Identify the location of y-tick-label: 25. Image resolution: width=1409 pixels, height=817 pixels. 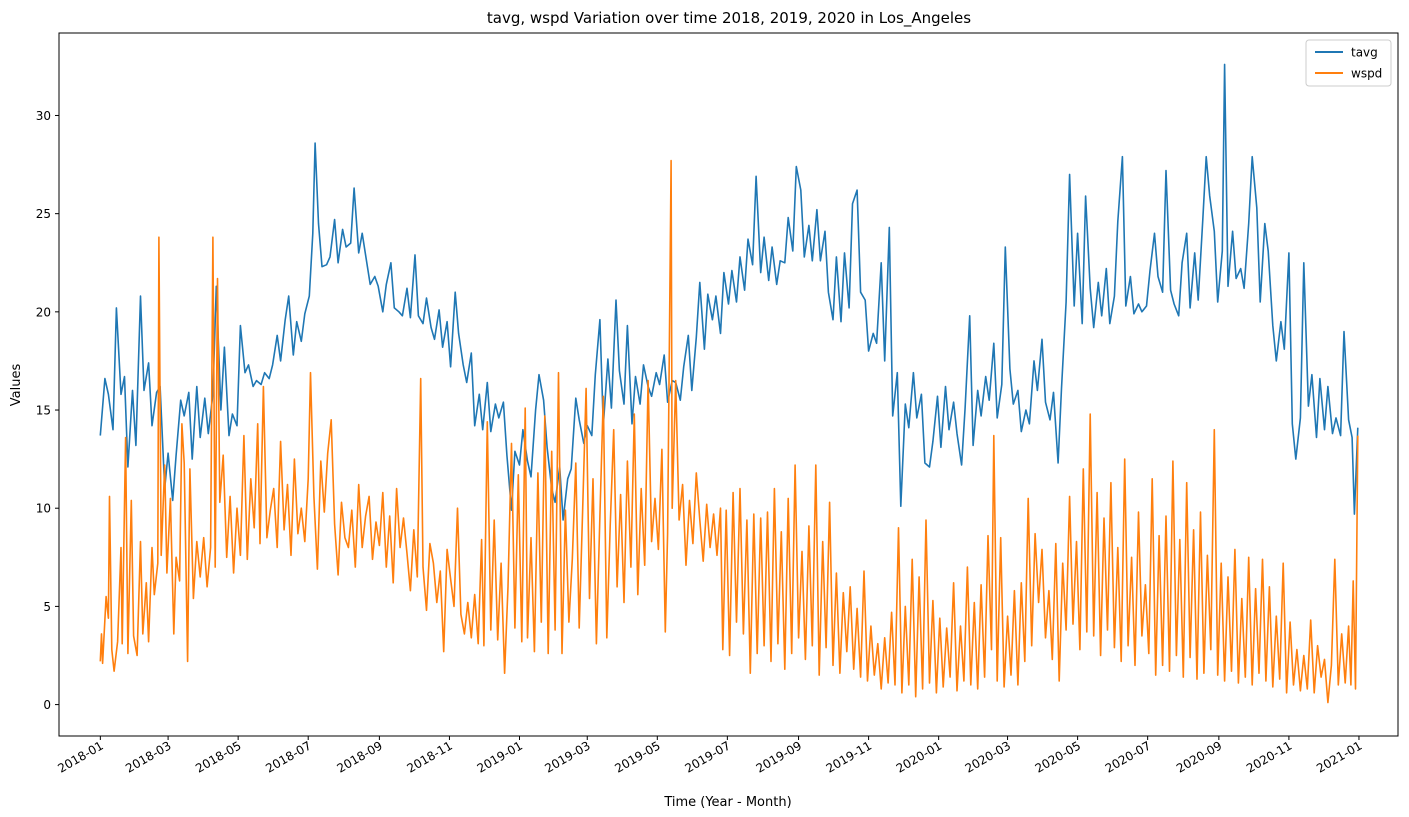
(43, 214).